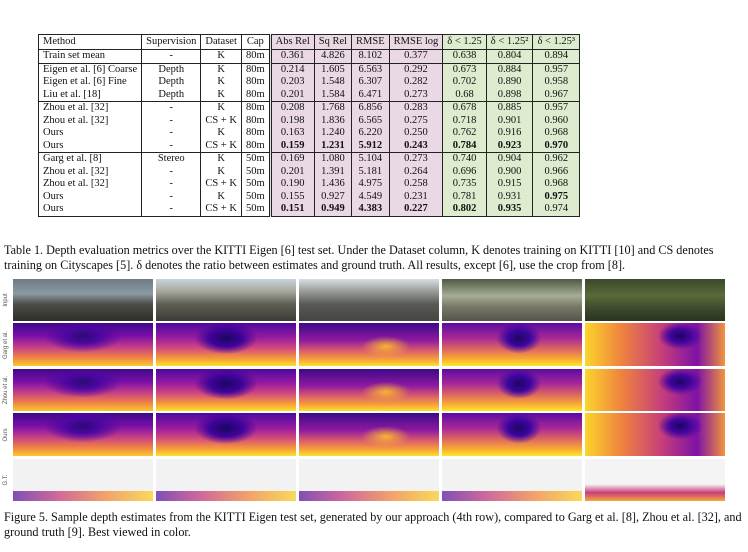  I want to click on metric-cell: 0.781, so click(464, 196).